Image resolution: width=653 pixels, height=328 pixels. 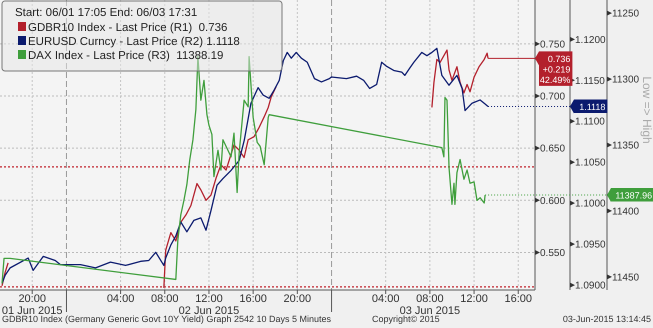 I want to click on y2-tick-label: 1.1150, so click(x=590, y=81).